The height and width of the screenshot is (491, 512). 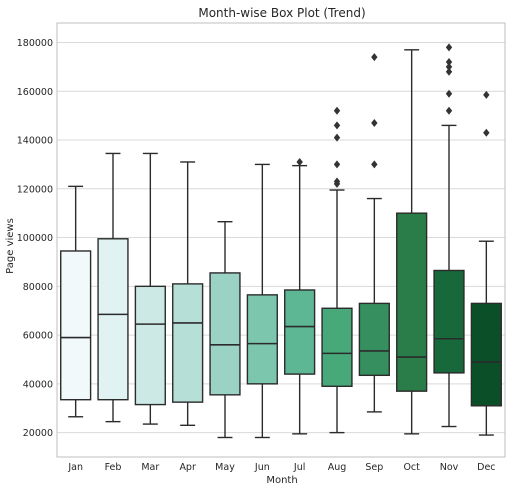 I want to click on box-jul, so click(x=300, y=296).